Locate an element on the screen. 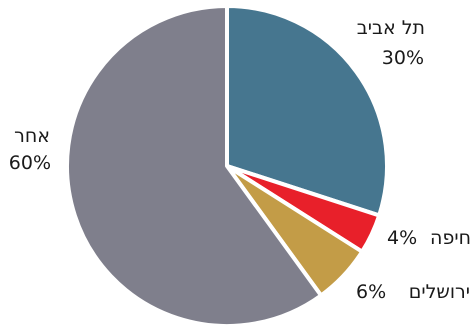  slice-value-other: 60% is located at coordinates (30, 163).